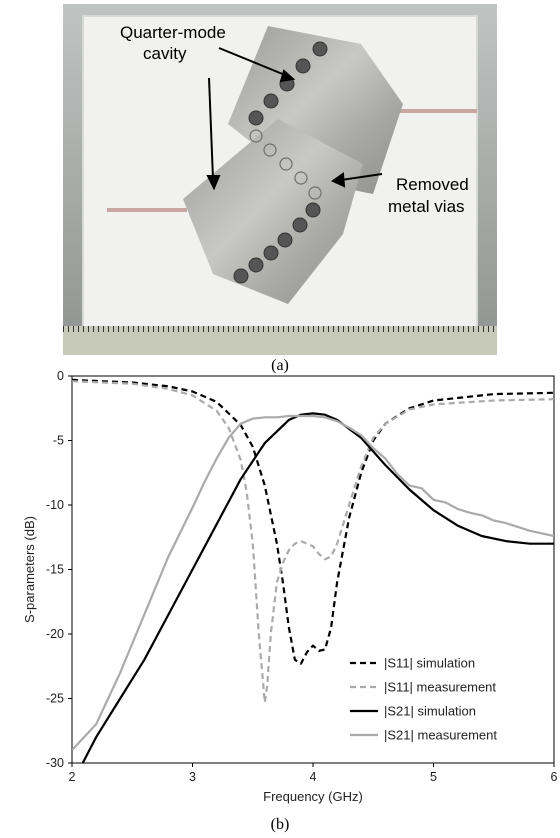 The width and height of the screenshot is (560, 838). Describe the element at coordinates (58, 441) in the screenshot. I see `y-tick-label: -5` at that location.